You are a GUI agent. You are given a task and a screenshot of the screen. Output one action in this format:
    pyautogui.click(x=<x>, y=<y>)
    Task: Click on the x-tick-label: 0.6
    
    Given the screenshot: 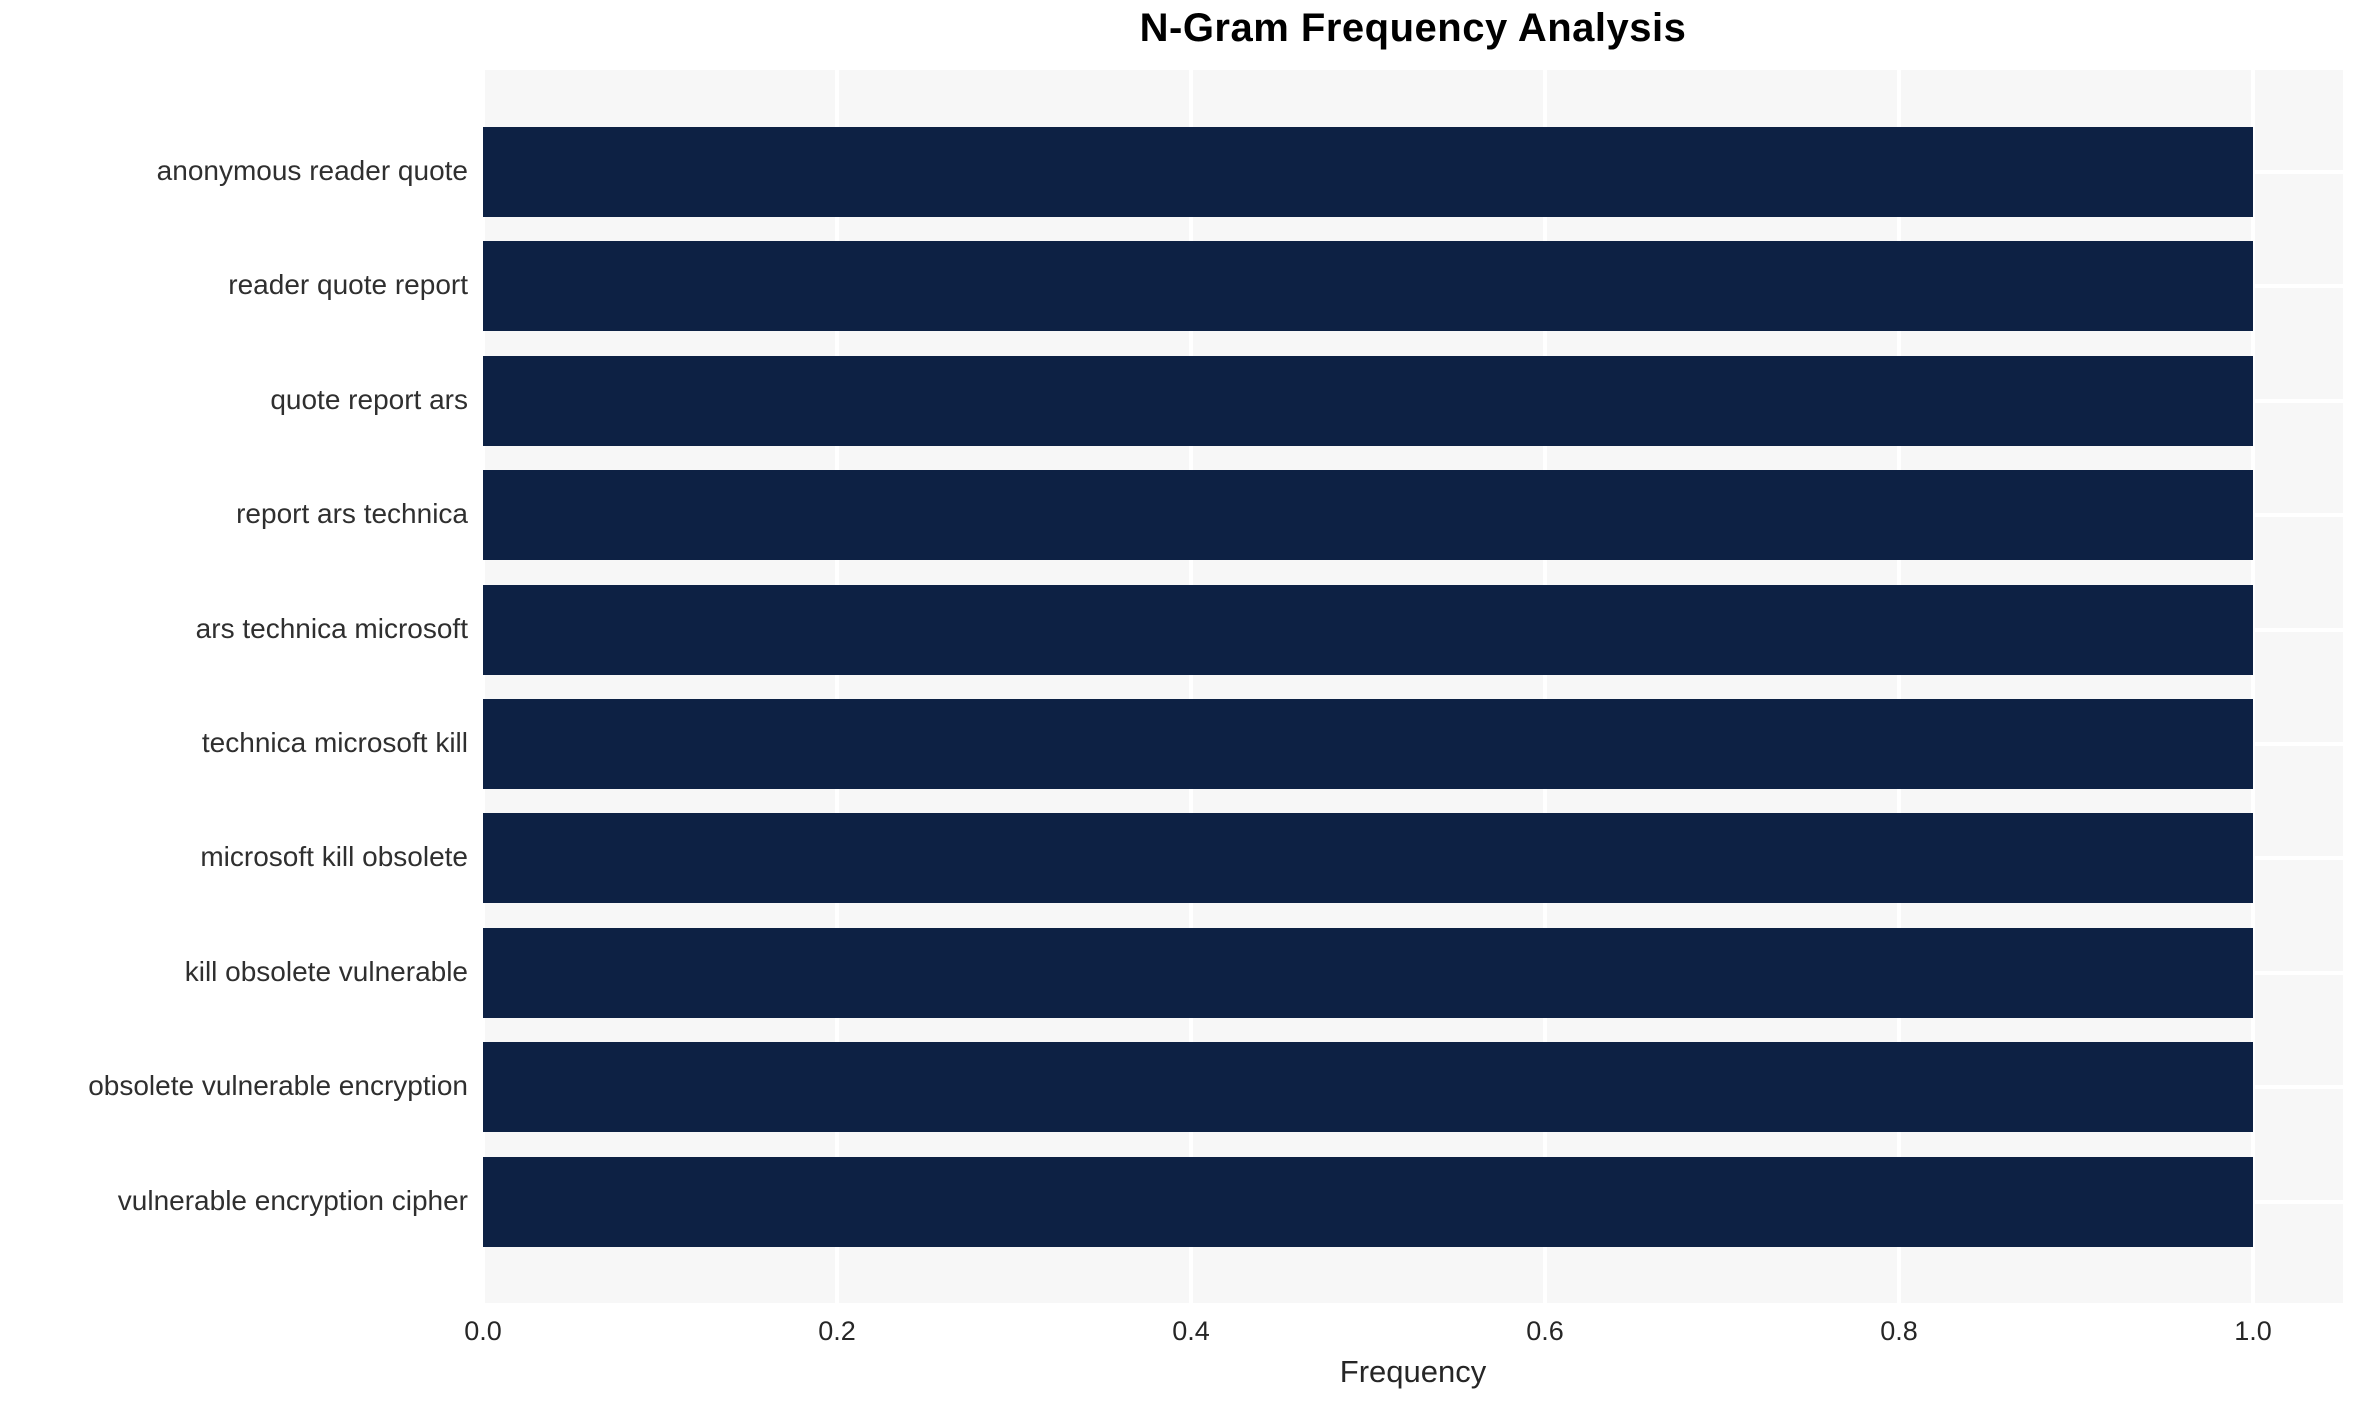 What is the action you would take?
    pyautogui.click(x=1545, y=1331)
    